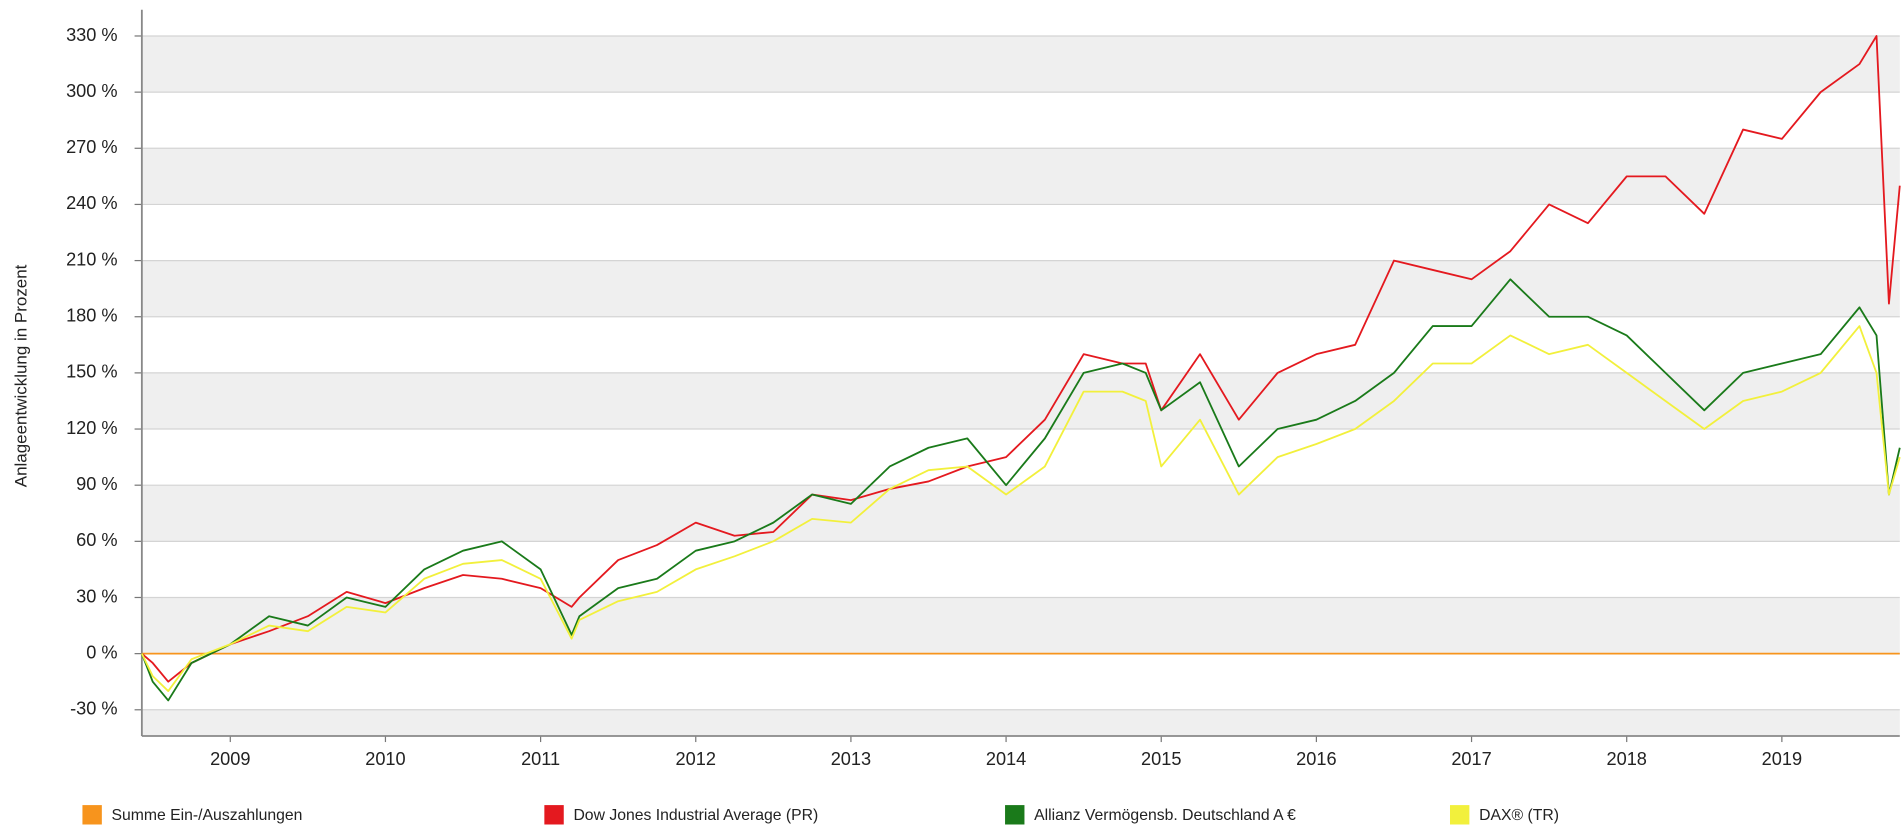  What do you see at coordinates (92, 91) in the screenshot?
I see `y-tick-label: 300 %` at bounding box center [92, 91].